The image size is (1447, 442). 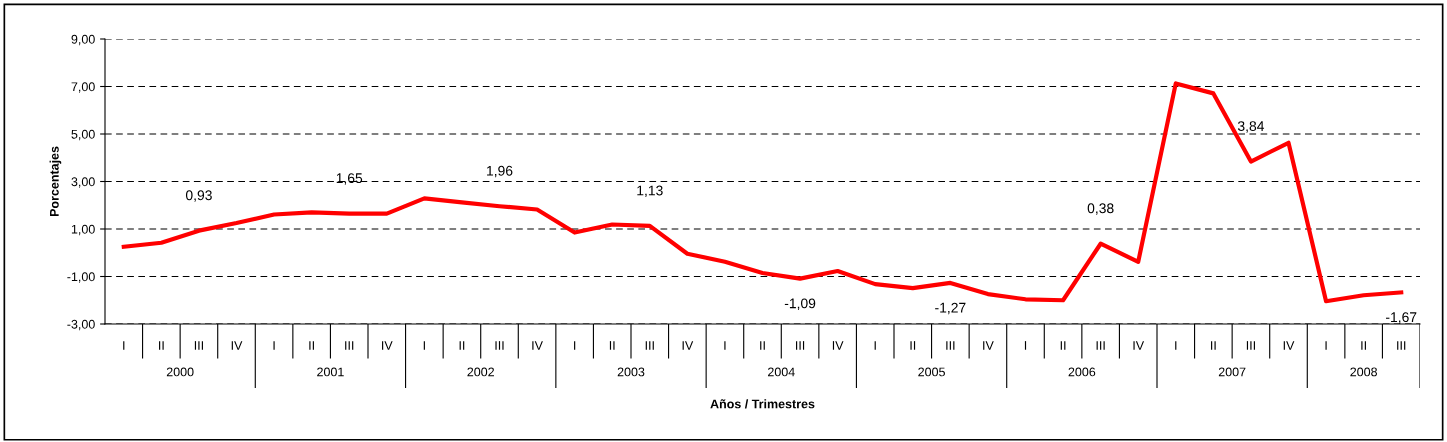 What do you see at coordinates (631, 372) in the screenshot?
I see `text: 2003` at bounding box center [631, 372].